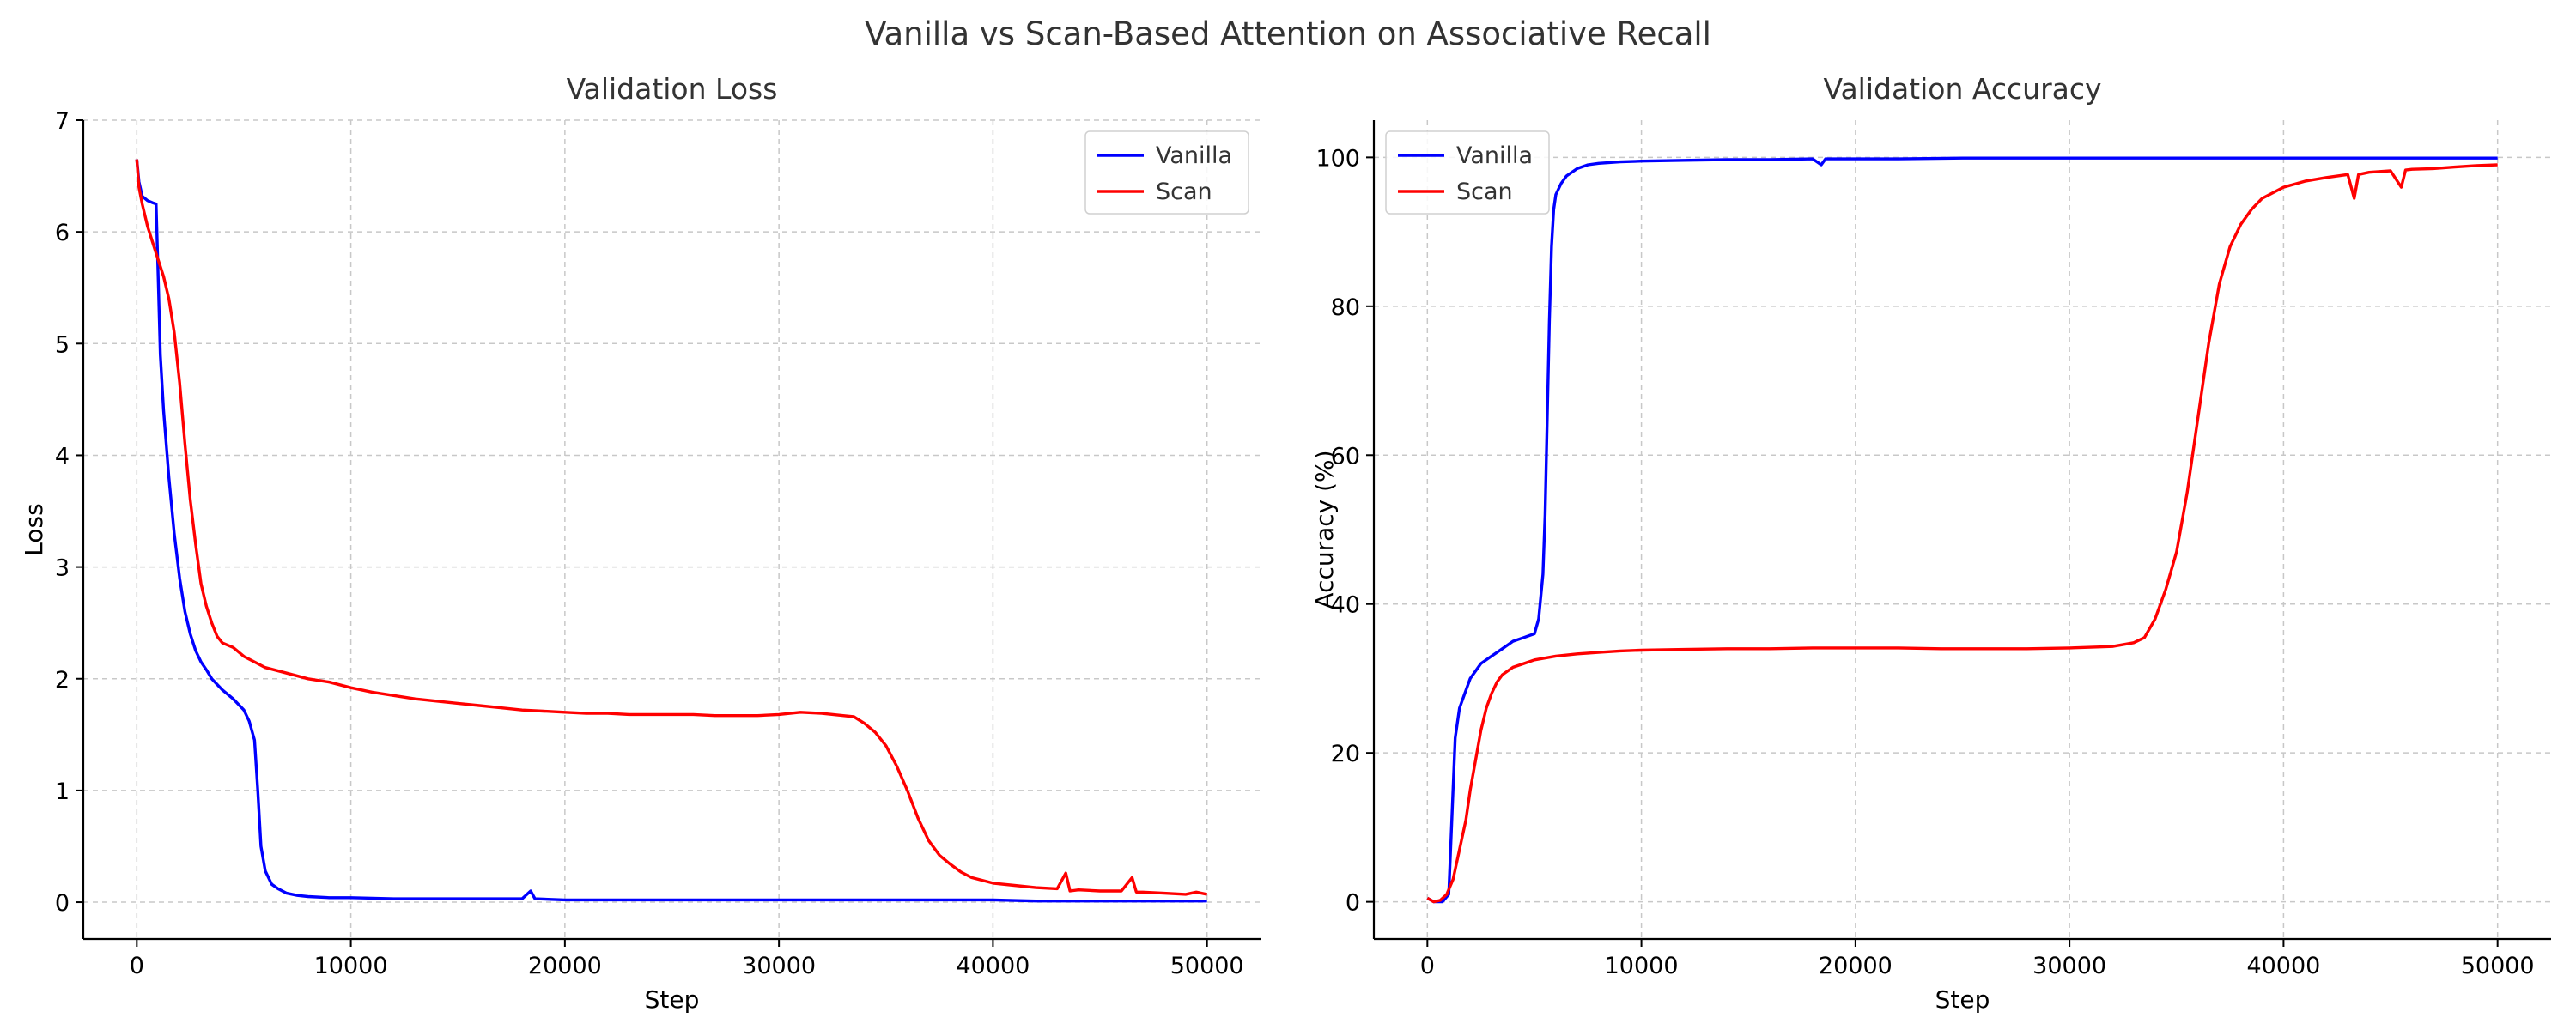 The height and width of the screenshot is (1030, 2576). Describe the element at coordinates (34, 529) in the screenshot. I see `y-axis-label: Loss` at that location.